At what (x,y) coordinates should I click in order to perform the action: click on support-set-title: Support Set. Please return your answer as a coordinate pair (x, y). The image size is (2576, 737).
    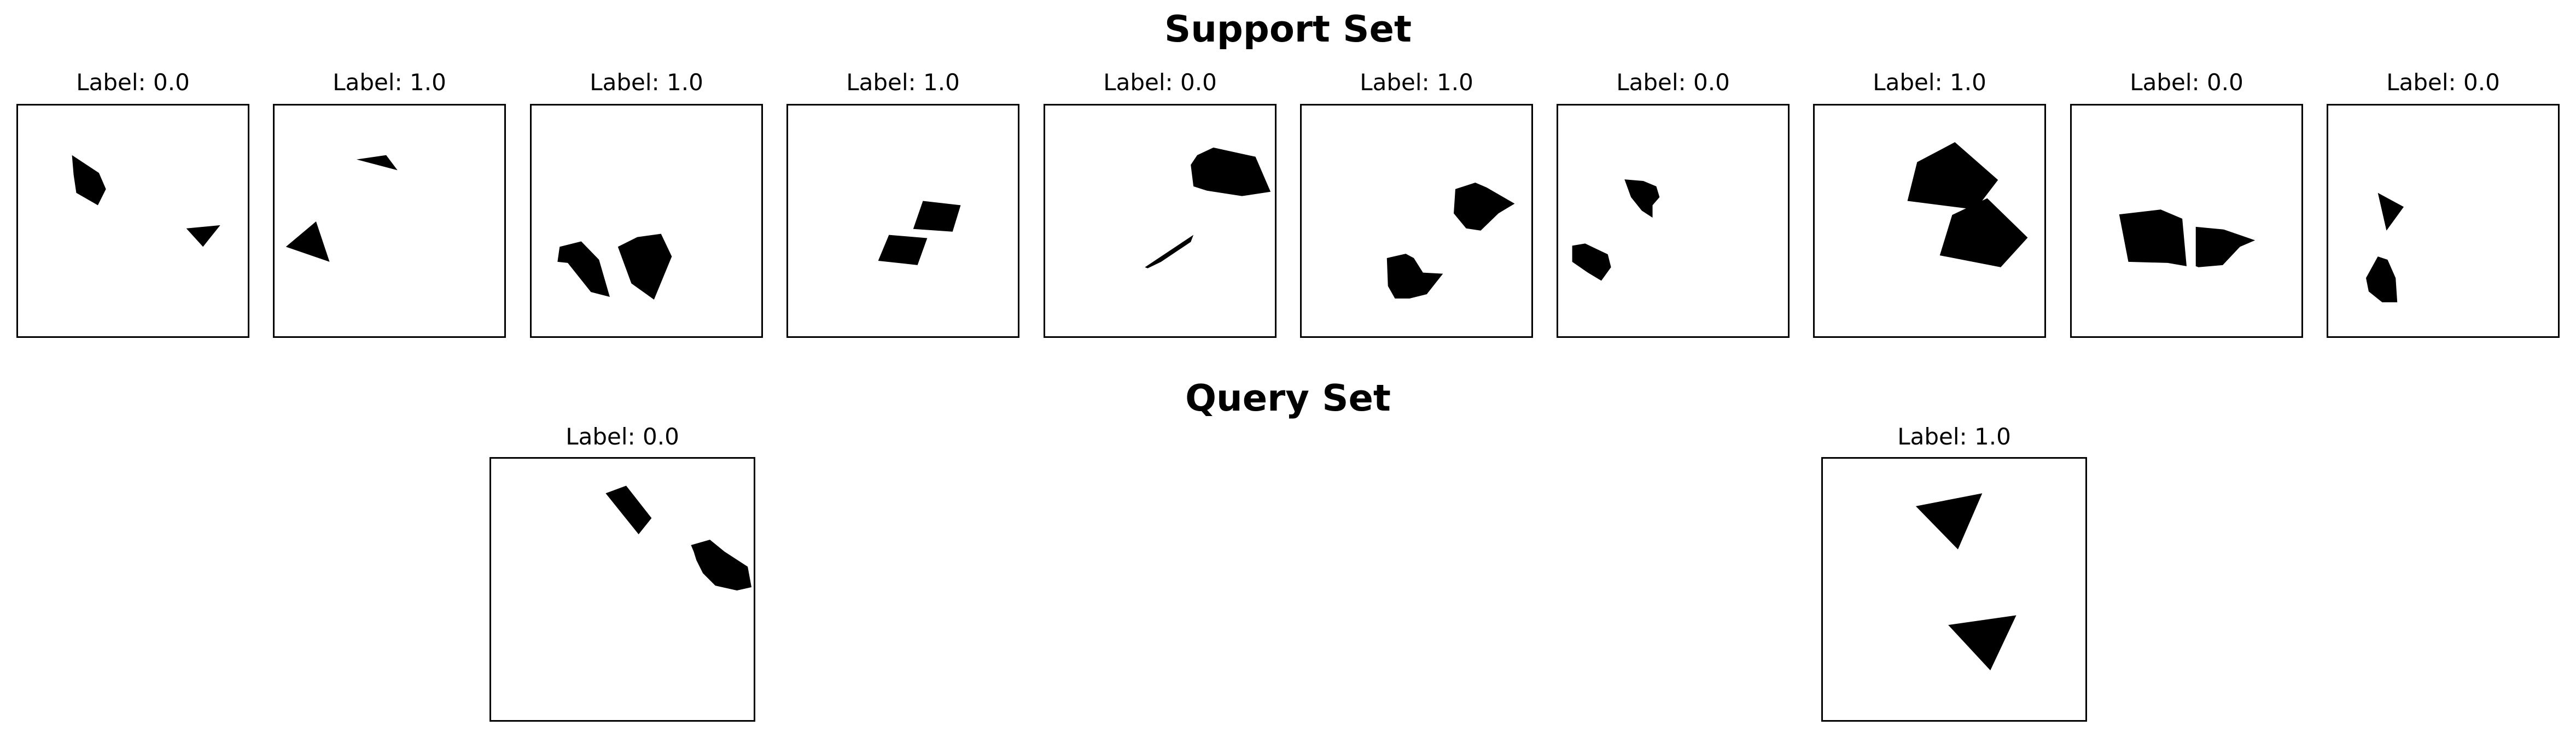
    Looking at the image, I should click on (1288, 29).